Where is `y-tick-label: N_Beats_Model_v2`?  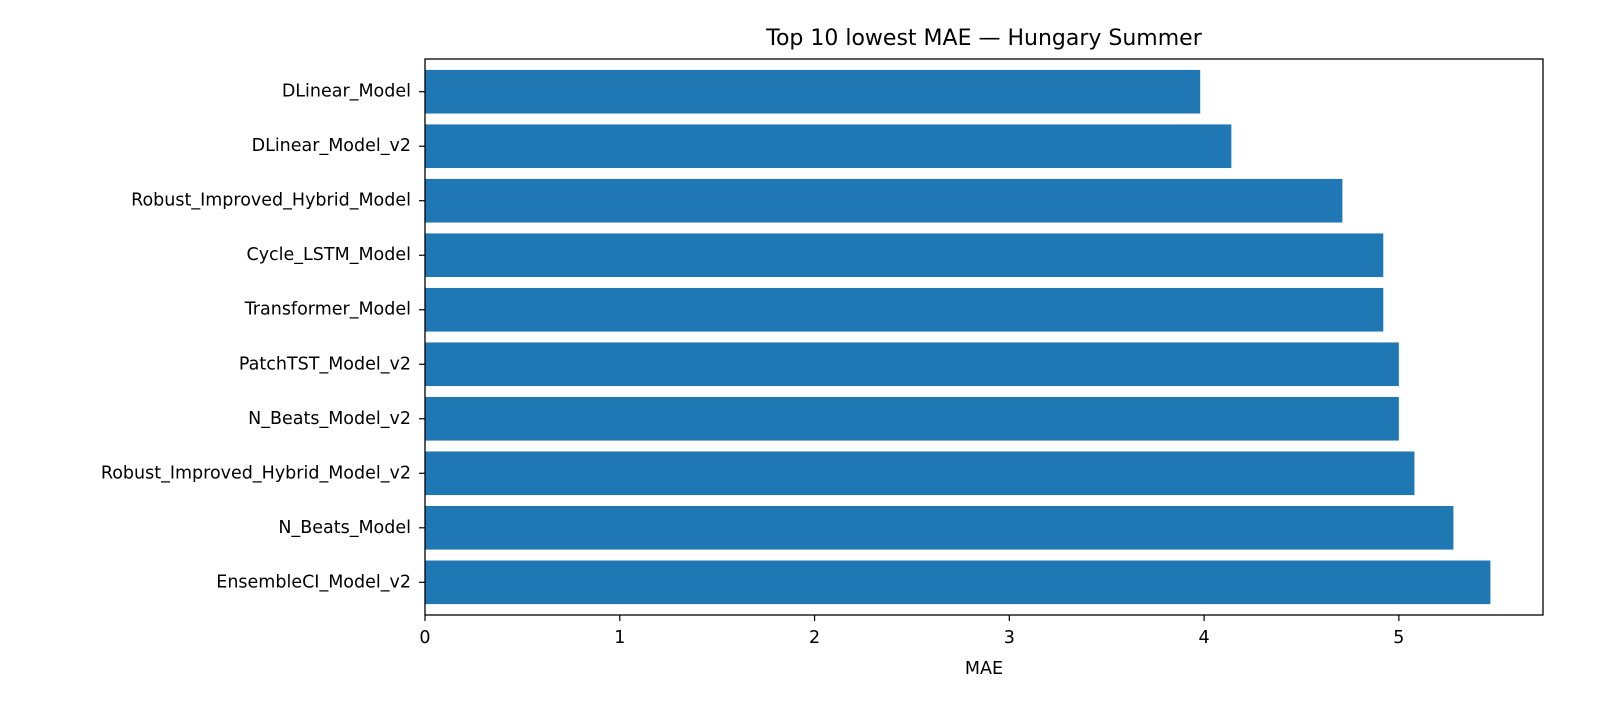 y-tick-label: N_Beats_Model_v2 is located at coordinates (329, 419).